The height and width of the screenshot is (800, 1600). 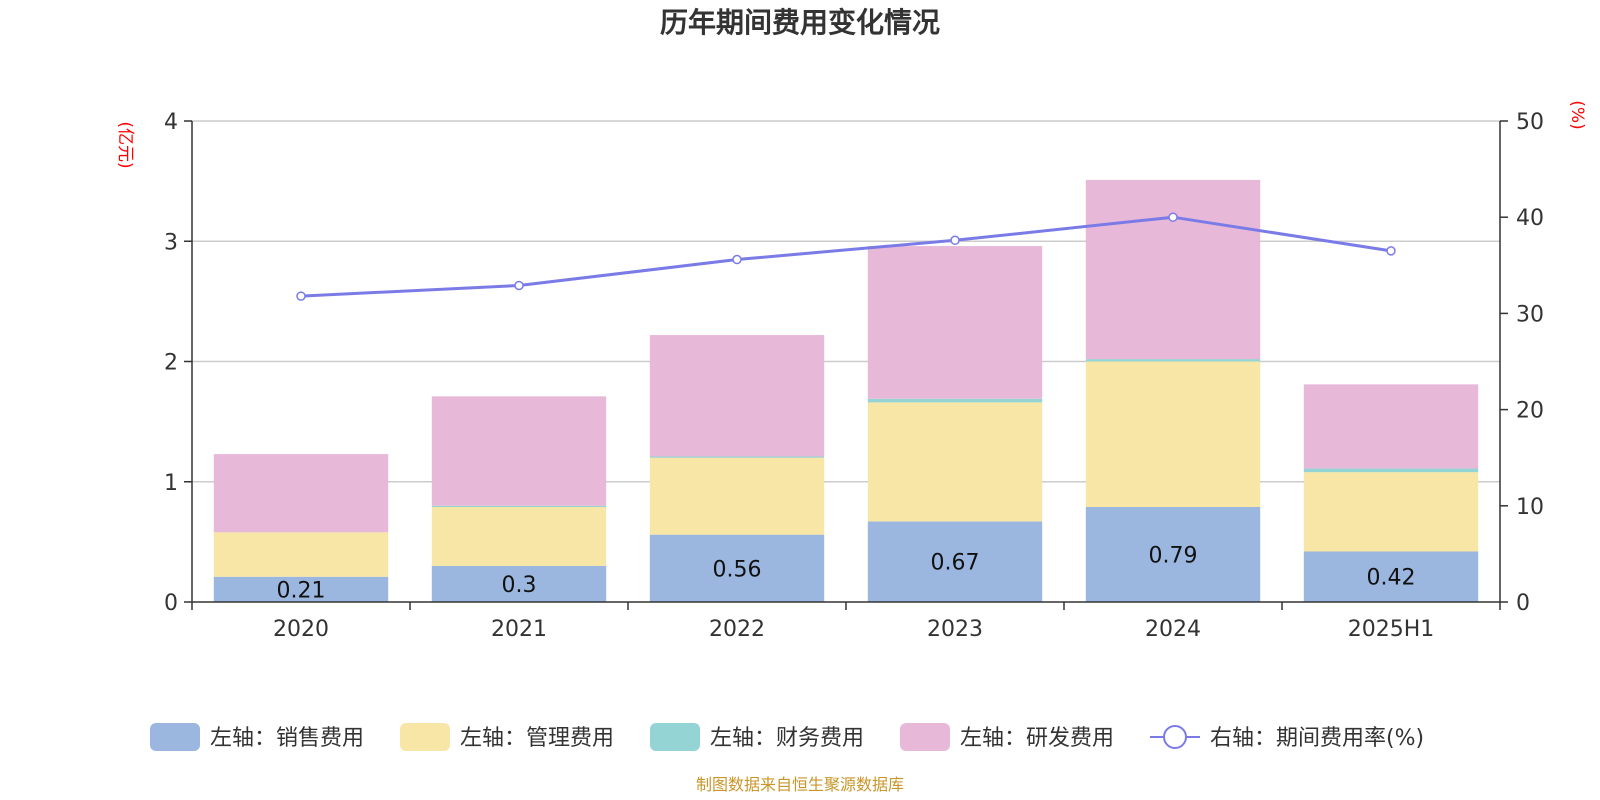 I want to click on right-axis-tick-label: 0, so click(x=1523, y=603).